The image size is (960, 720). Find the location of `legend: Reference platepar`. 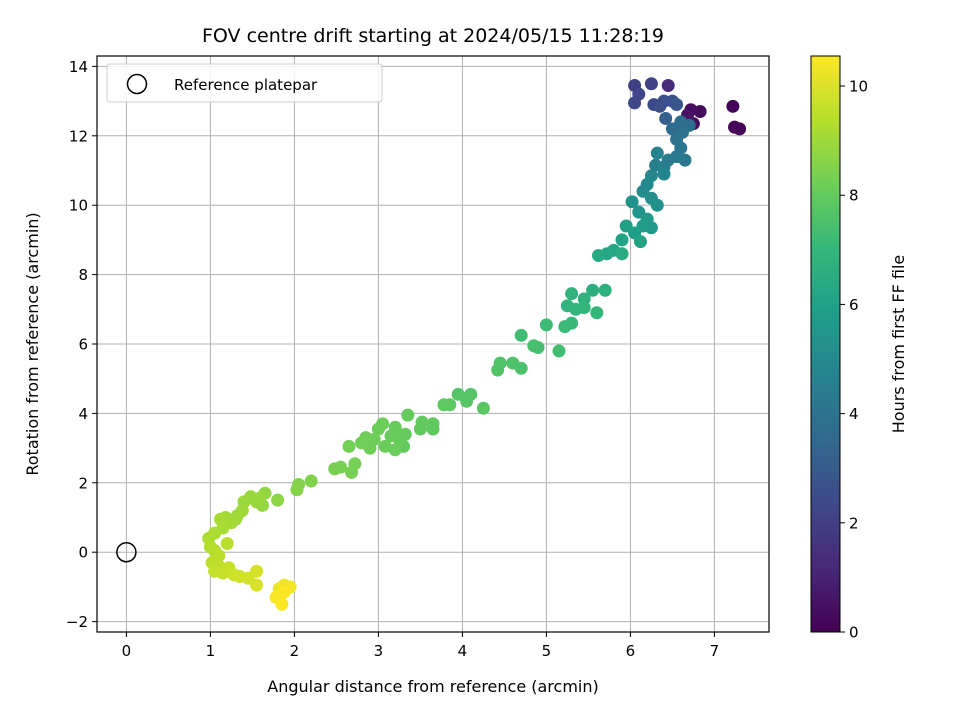

legend: Reference platepar is located at coordinates (244, 83).